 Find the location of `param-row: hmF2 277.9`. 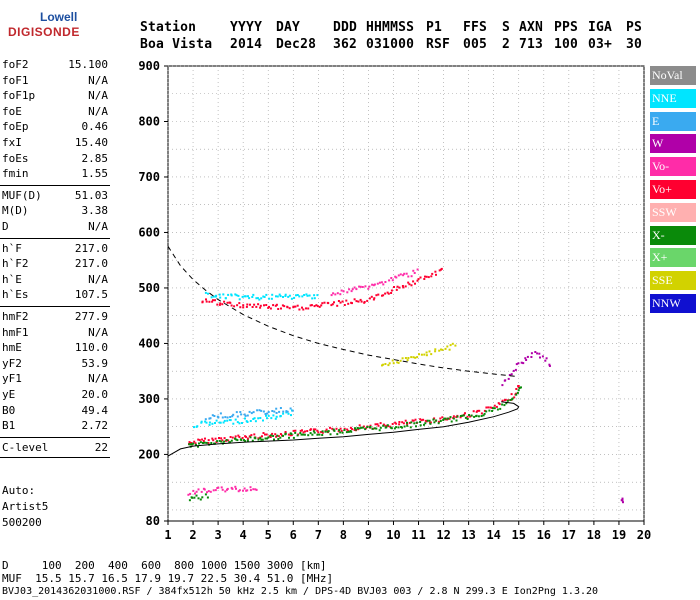

param-row: hmF2 277.9 is located at coordinates (55, 317).